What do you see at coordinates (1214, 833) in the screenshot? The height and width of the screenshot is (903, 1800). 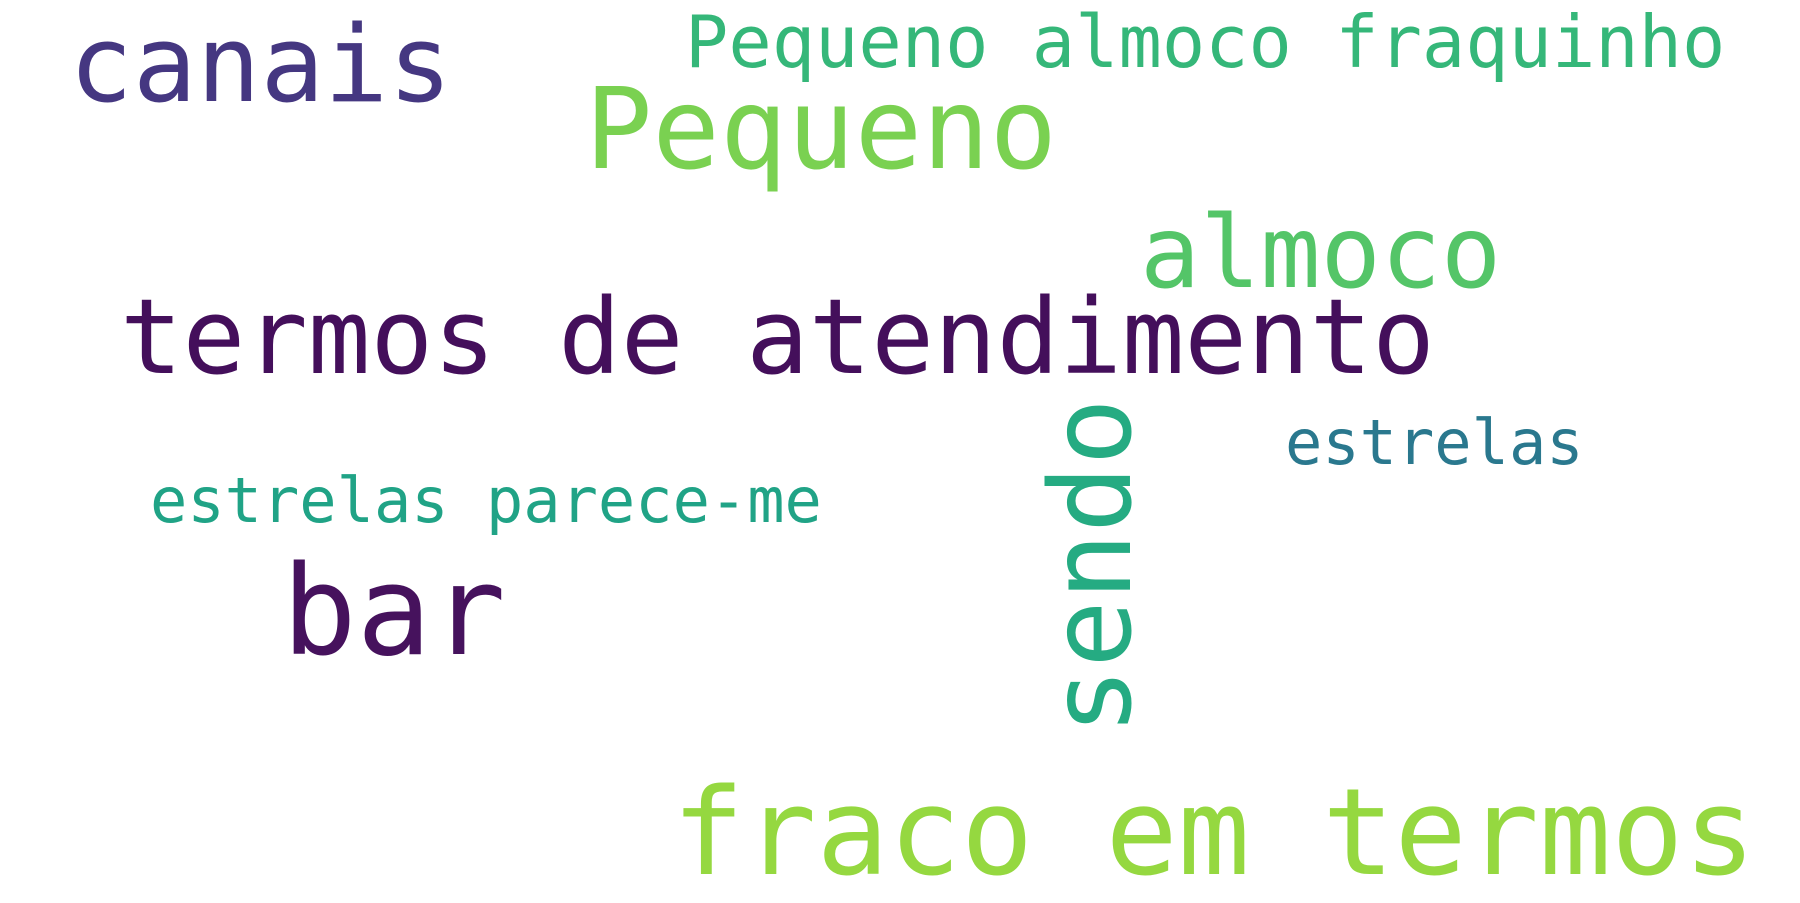 I see `word-fraco-em-termos: fraco em termos` at bounding box center [1214, 833].